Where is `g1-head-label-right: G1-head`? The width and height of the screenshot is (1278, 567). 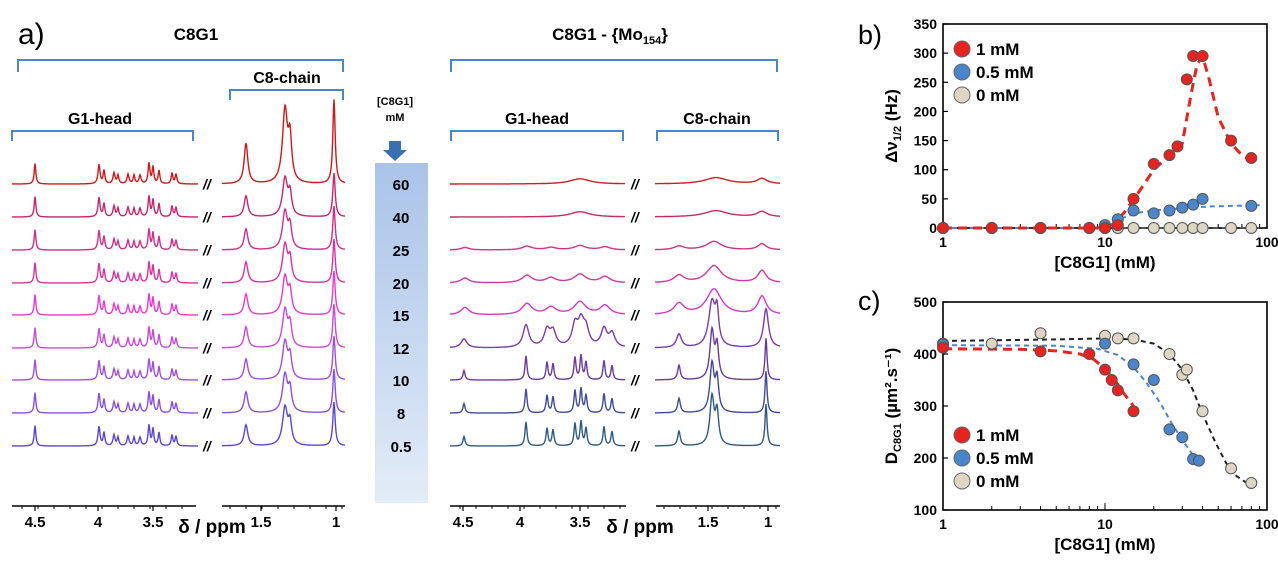
g1-head-label-right: G1-head is located at coordinates (537, 119).